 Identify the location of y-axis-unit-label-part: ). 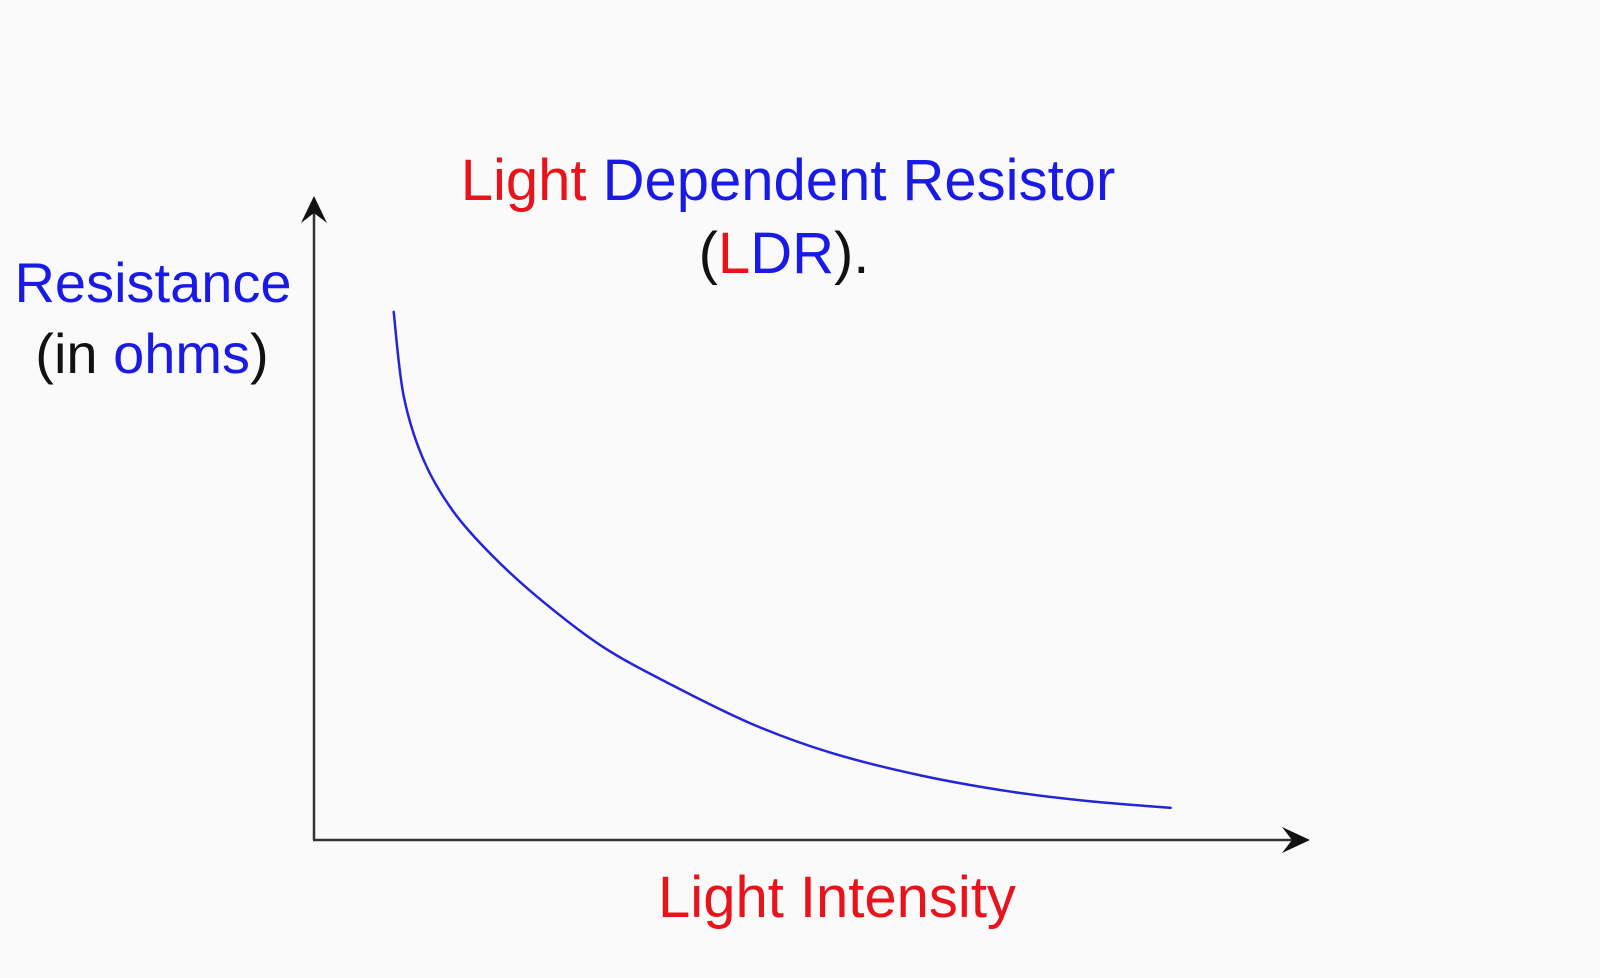
(259, 353).